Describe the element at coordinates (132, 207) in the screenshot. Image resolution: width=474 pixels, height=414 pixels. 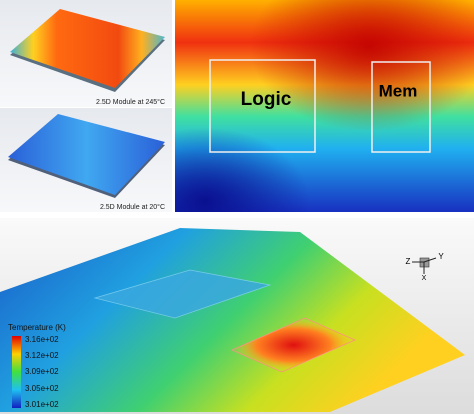
I see `caption: 2.5D Module at 20°C` at that location.